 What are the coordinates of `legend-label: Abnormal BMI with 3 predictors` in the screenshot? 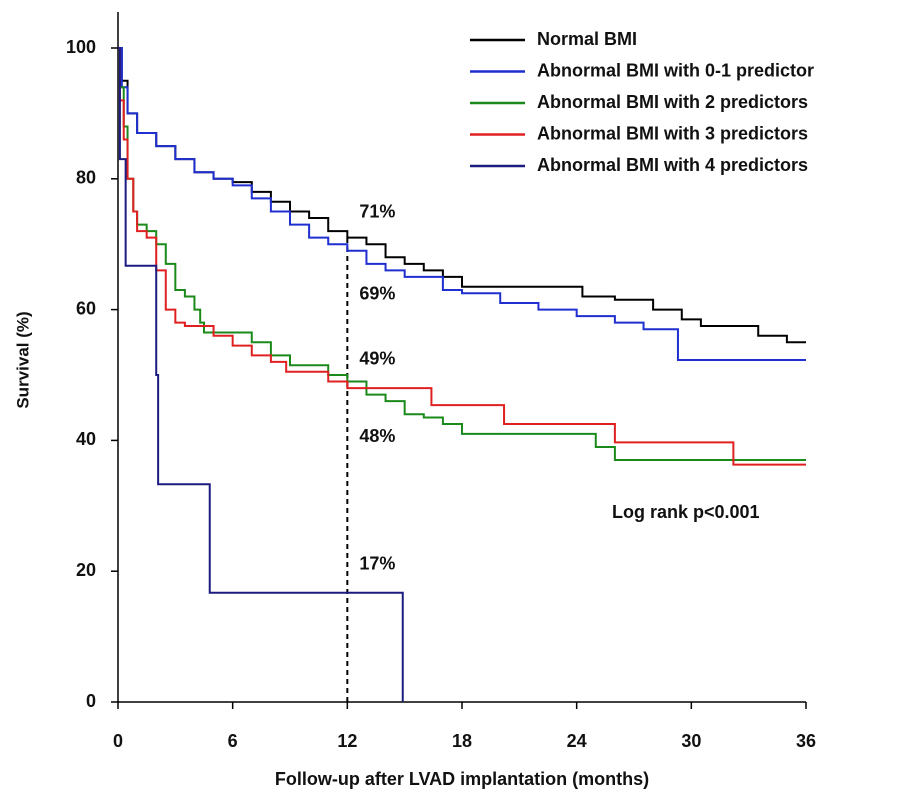 It's located at (672, 133).